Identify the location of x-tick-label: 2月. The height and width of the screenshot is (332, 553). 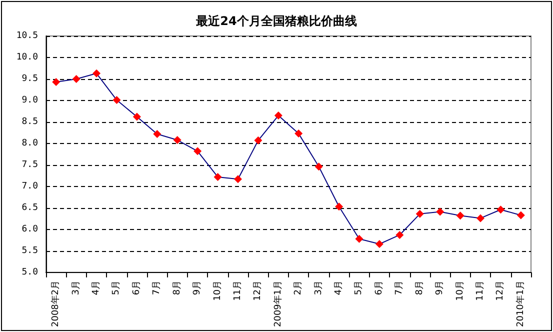
(299, 288).